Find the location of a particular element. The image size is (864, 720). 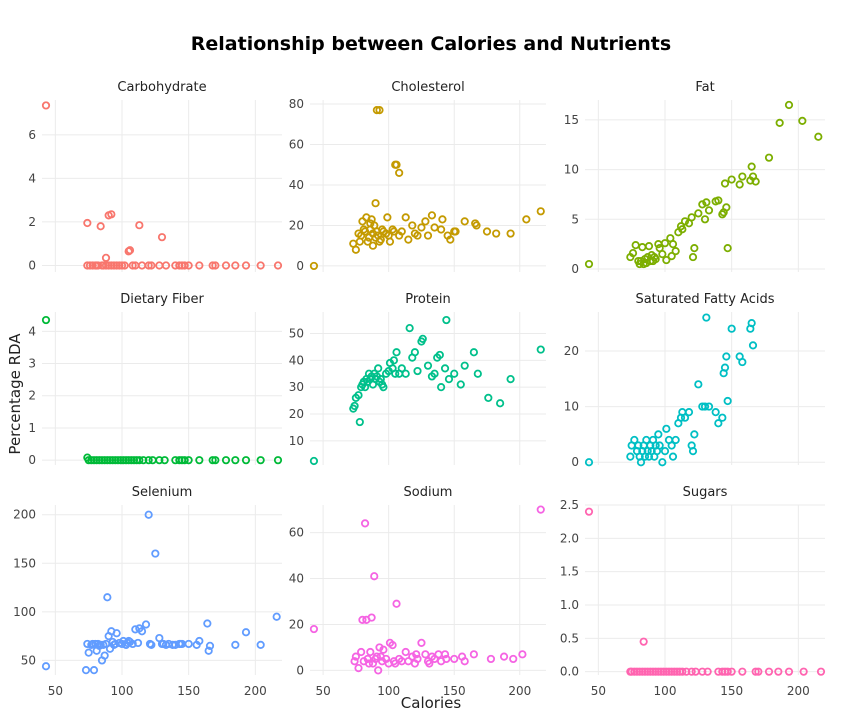

y-tick-label: 10 is located at coordinates (571, 407).